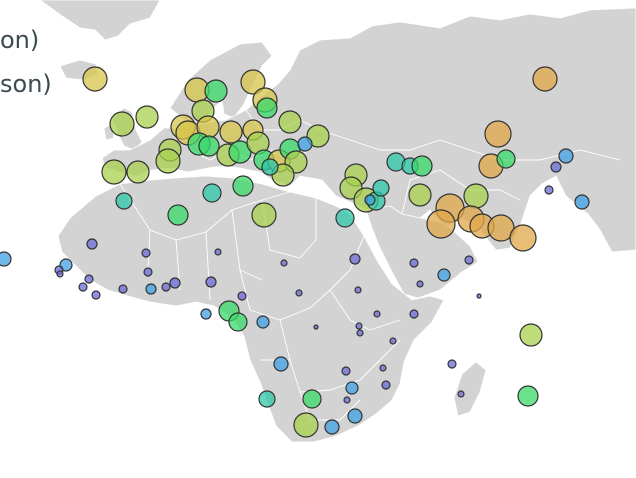 The image size is (636, 478). What do you see at coordinates (470, 389) in the screenshot?
I see `madagascar-land` at bounding box center [470, 389].